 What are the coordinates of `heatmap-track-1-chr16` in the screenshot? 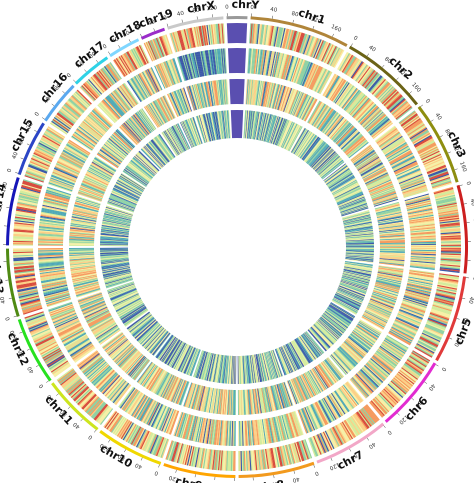 It's located at (70, 112).